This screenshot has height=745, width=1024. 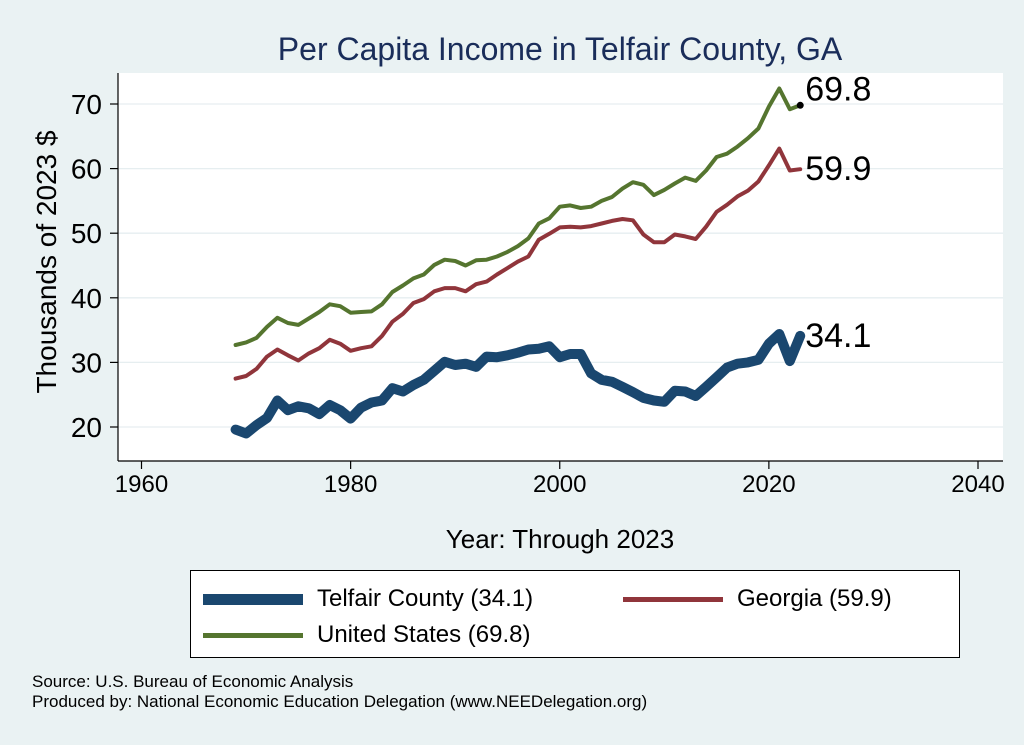 I want to click on x-tick-label: 2000, so click(x=559, y=484).